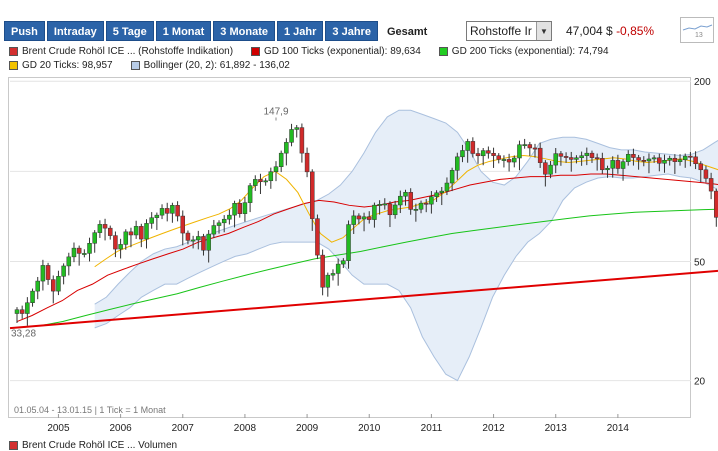 This screenshot has width=718, height=451. What do you see at coordinates (307, 428) in the screenshot?
I see `x-tick-label: 2009` at bounding box center [307, 428].